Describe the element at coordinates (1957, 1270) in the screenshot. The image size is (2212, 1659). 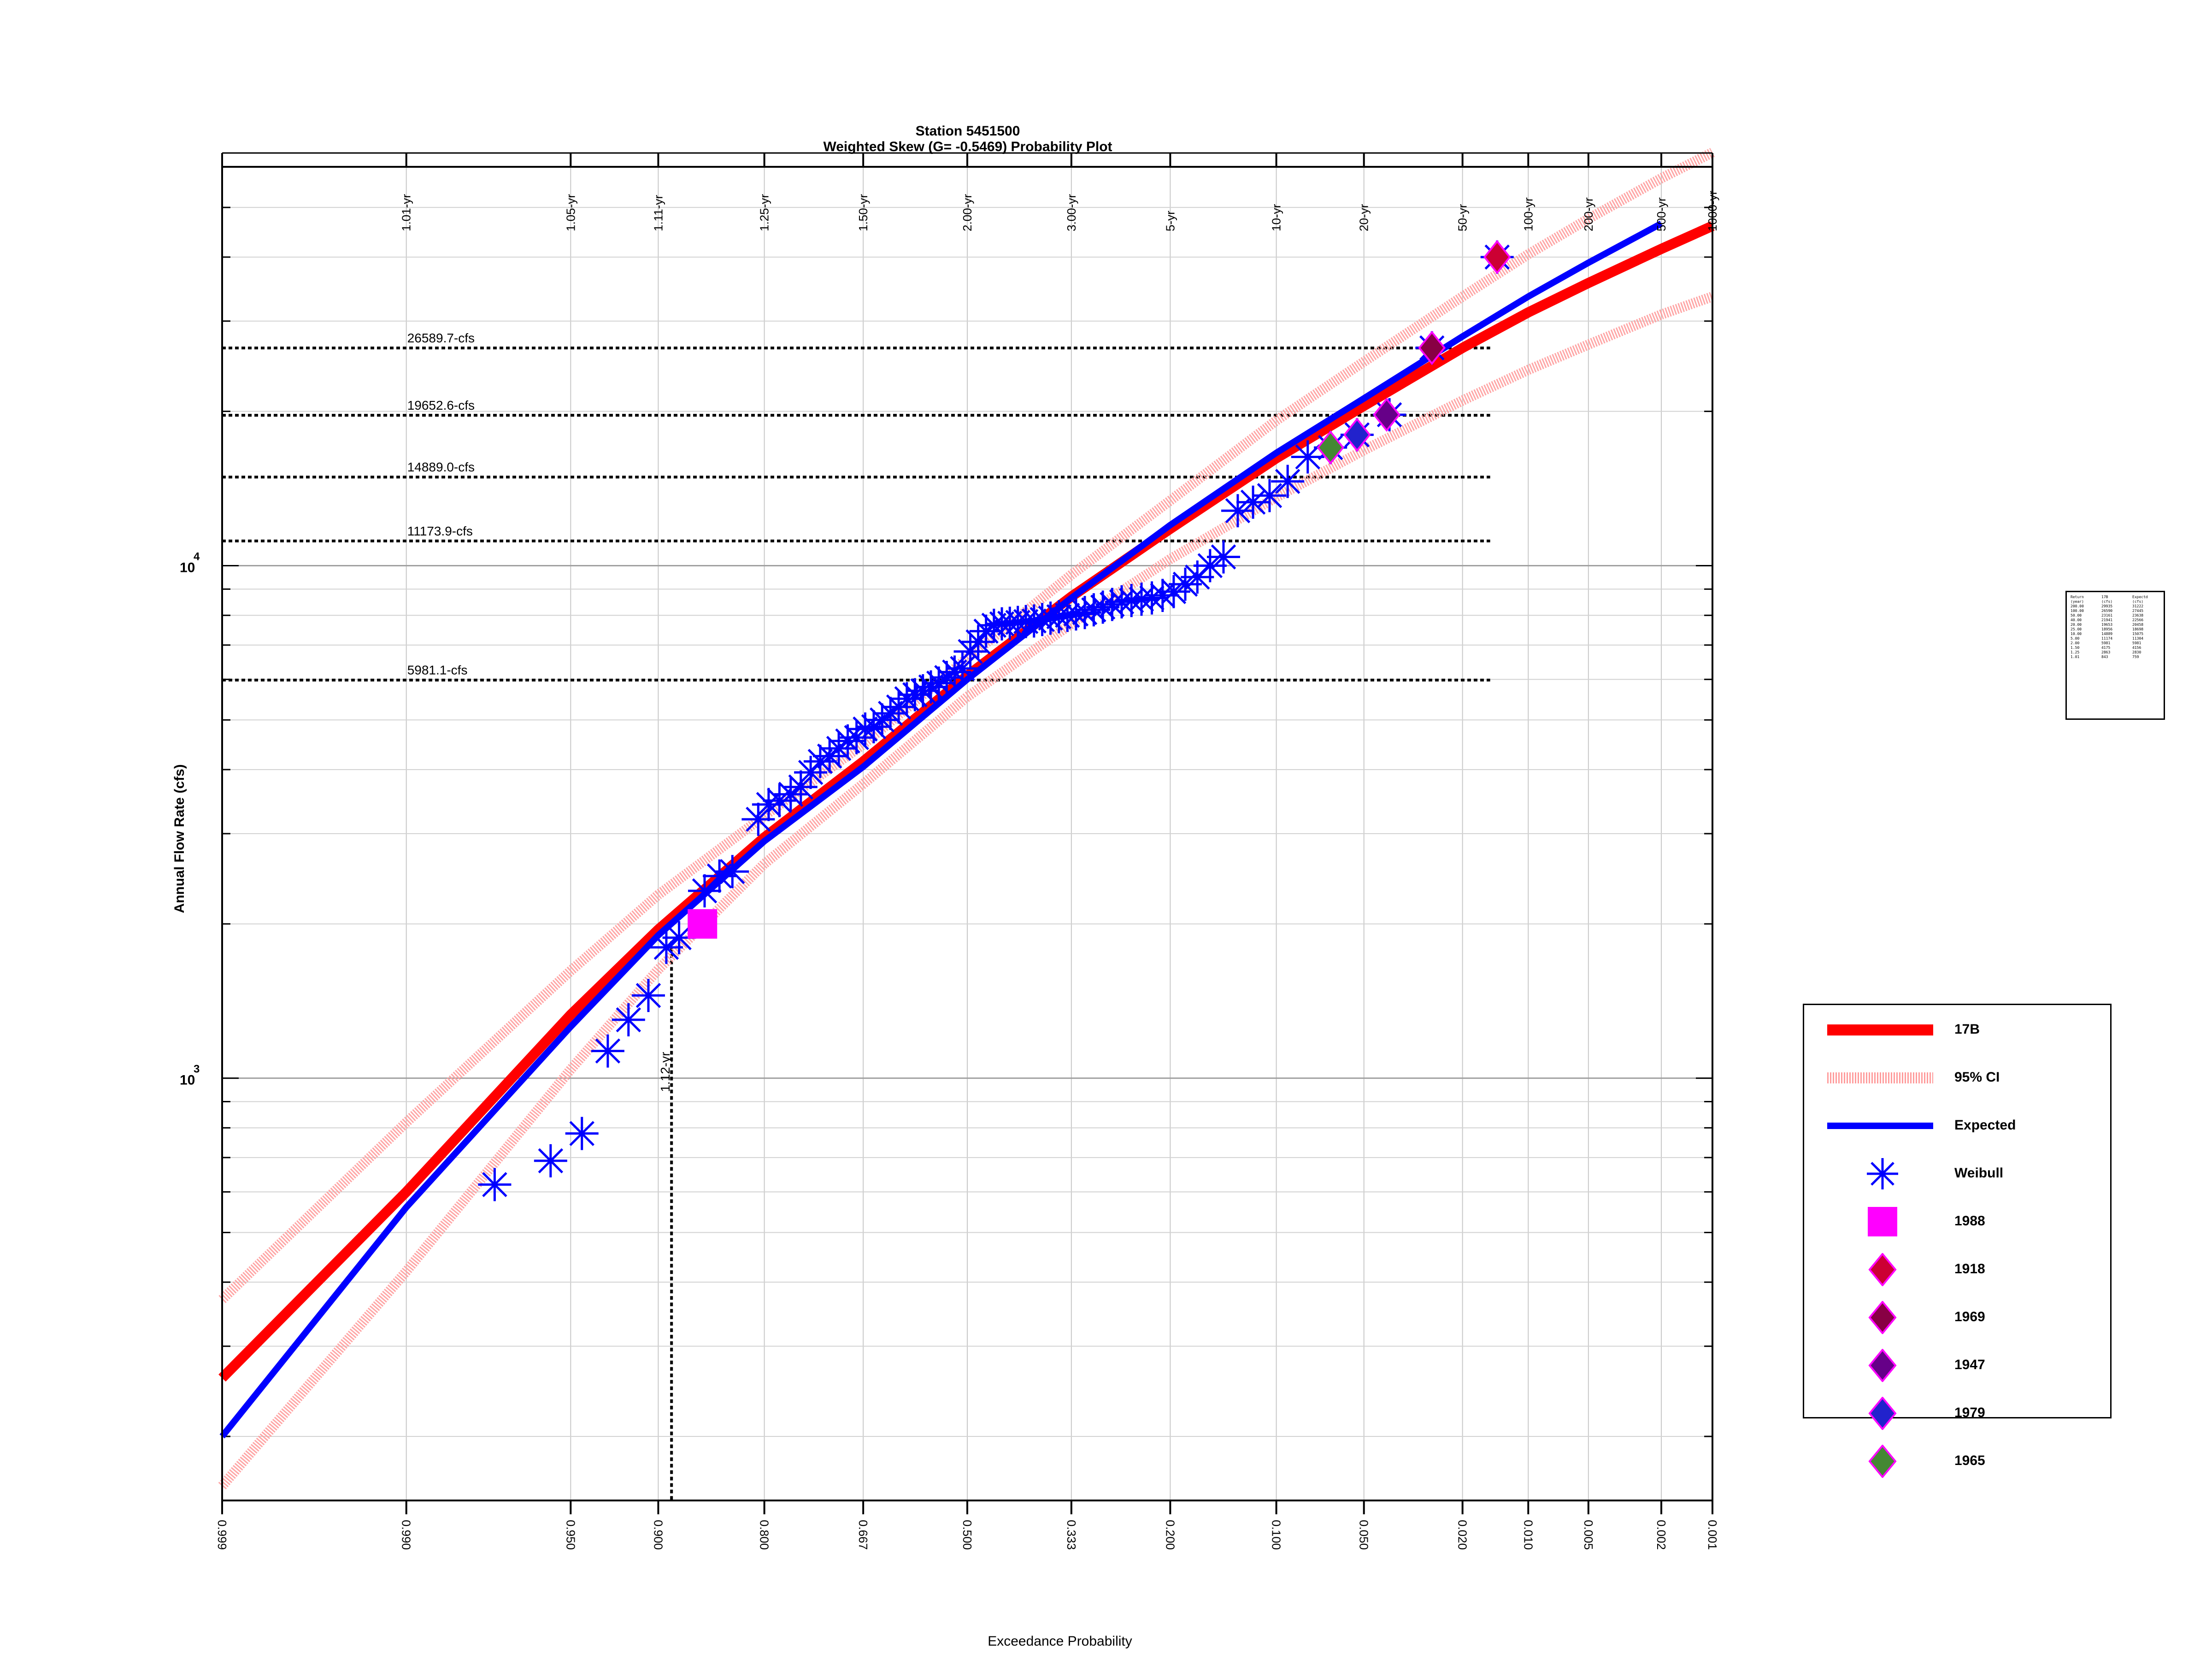
I see `legend-item: 1918` at that location.